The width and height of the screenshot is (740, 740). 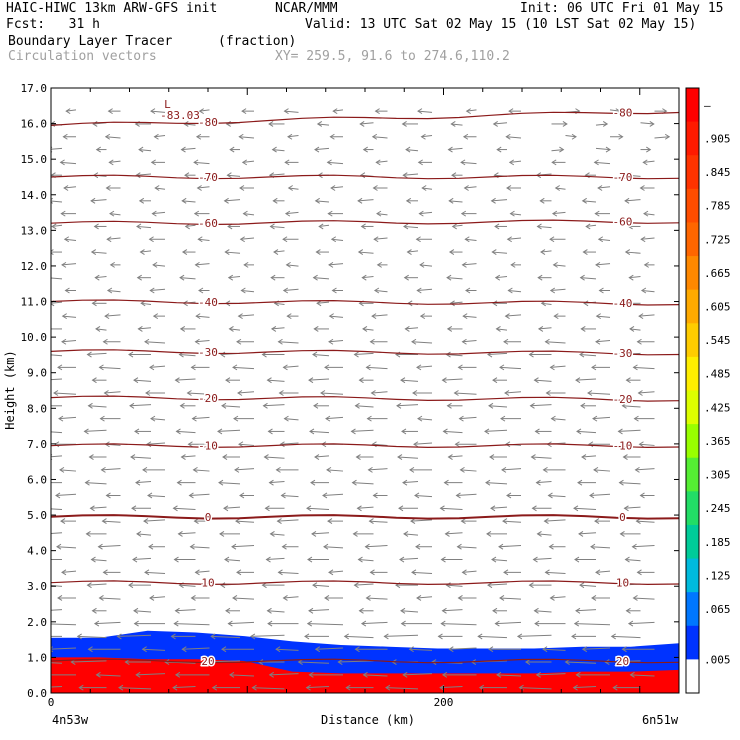 I want to click on colorbar-label: .245, so click(x=717, y=508).